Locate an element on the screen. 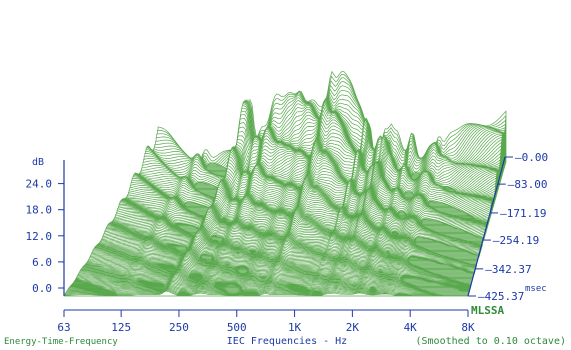 This screenshot has height=350, width=571. db-axis: dB 24.0 18.0 12.0 6.0 0.0 is located at coordinates (45, 226).